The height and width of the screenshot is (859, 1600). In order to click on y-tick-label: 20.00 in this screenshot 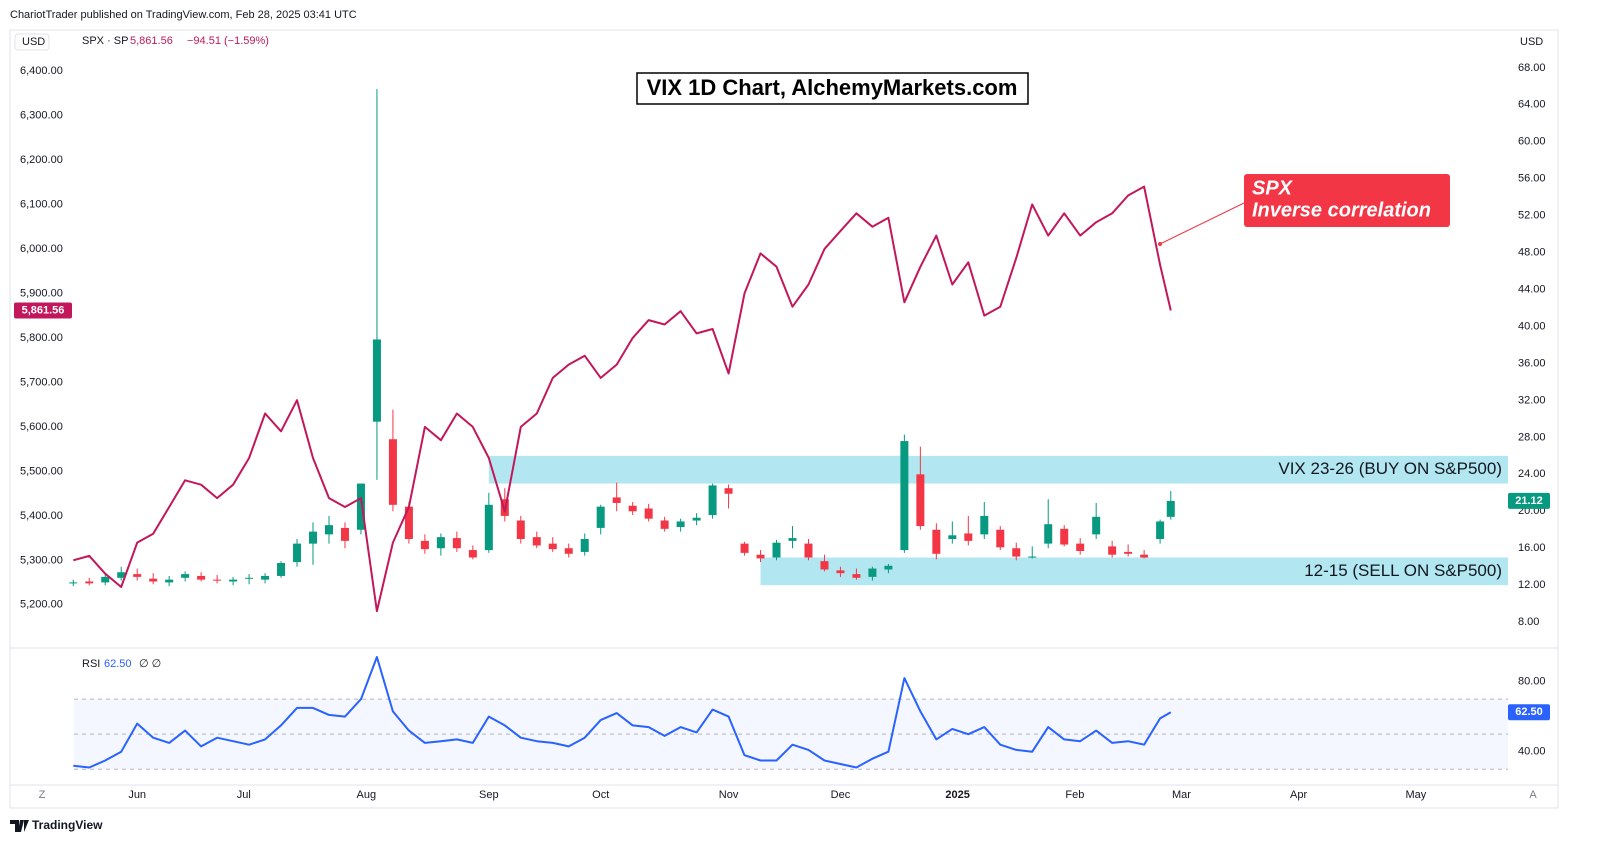, I will do `click(1532, 511)`.